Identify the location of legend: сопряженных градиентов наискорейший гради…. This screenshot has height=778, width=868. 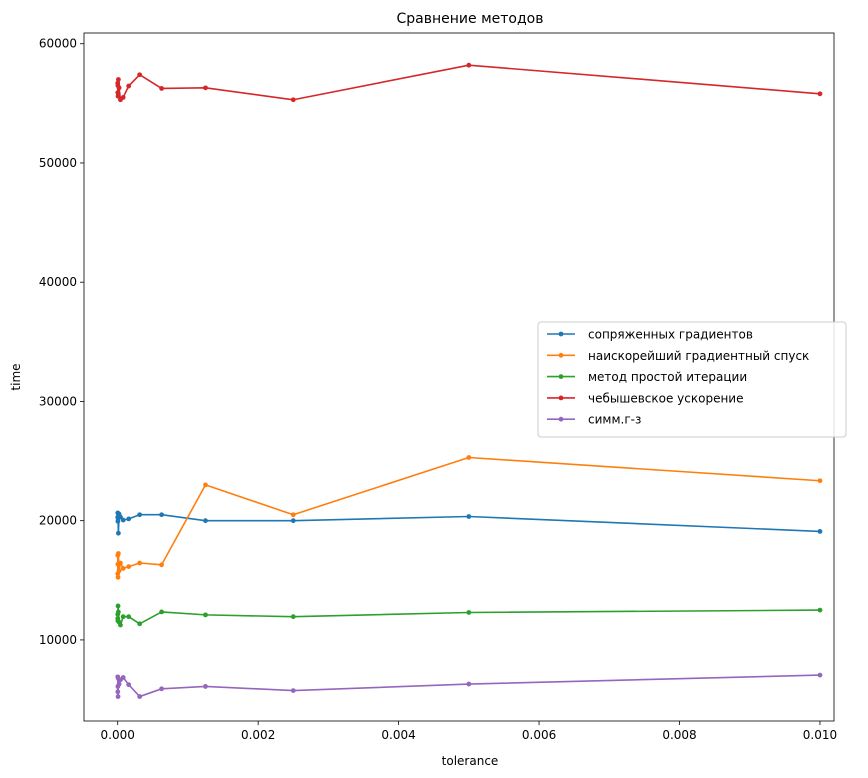
(692, 379).